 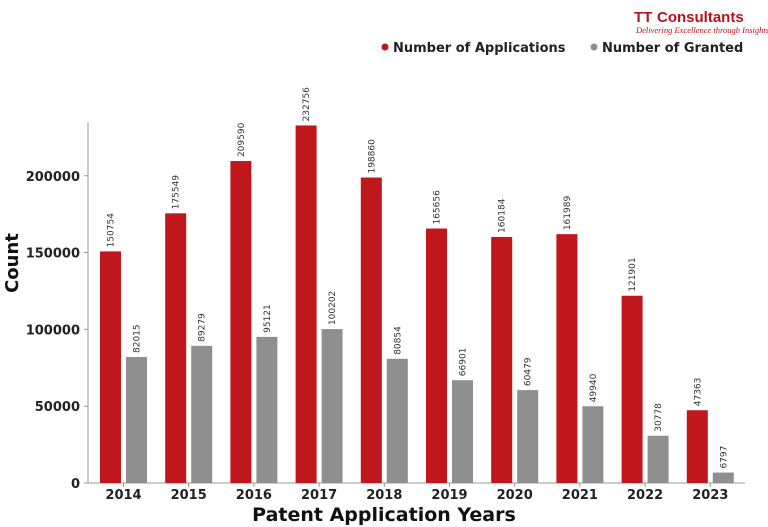 I want to click on bar-value-label-applications: 160184, so click(x=503, y=215).